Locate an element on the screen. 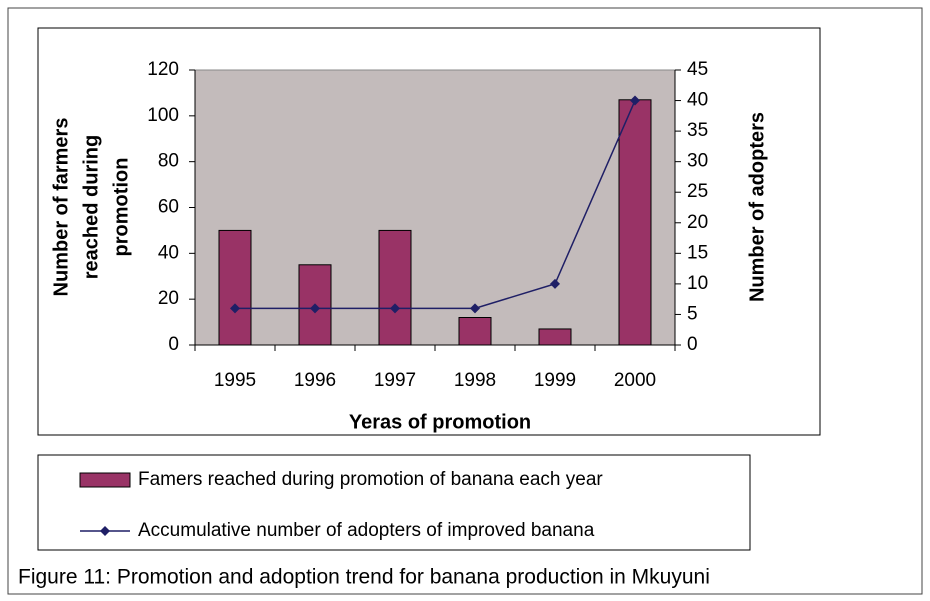 This screenshot has width=930, height=601. y-axis-label: Number of farmers is located at coordinates (61, 207).